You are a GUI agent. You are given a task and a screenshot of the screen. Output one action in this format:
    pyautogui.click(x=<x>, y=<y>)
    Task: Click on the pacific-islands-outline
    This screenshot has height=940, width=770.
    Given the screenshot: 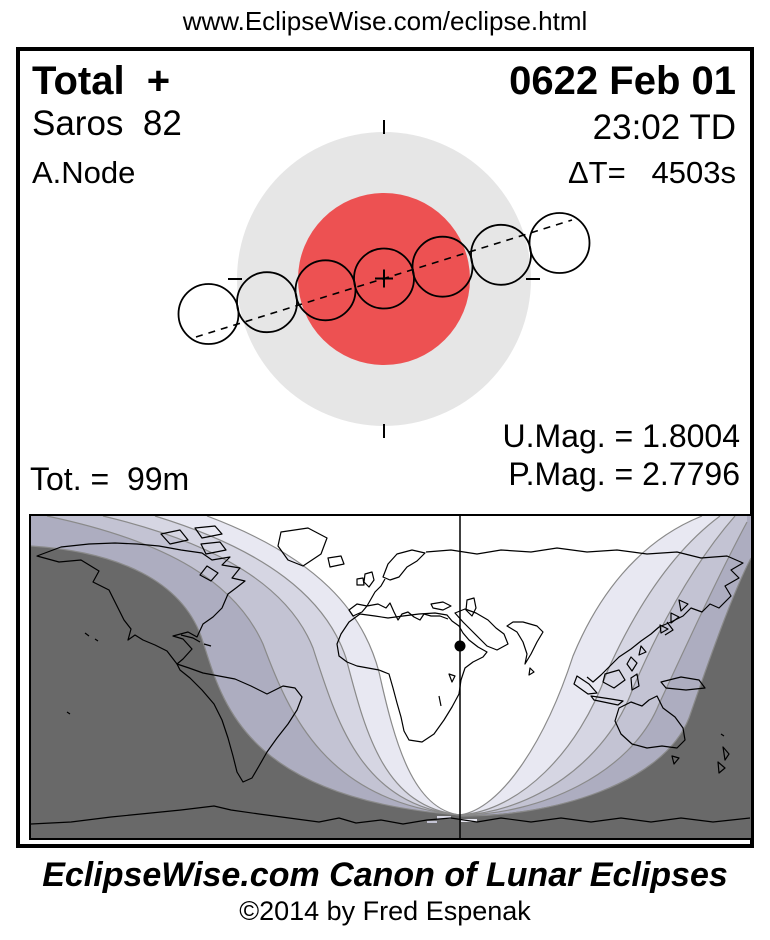 What is the action you would take?
    pyautogui.click(x=395, y=684)
    